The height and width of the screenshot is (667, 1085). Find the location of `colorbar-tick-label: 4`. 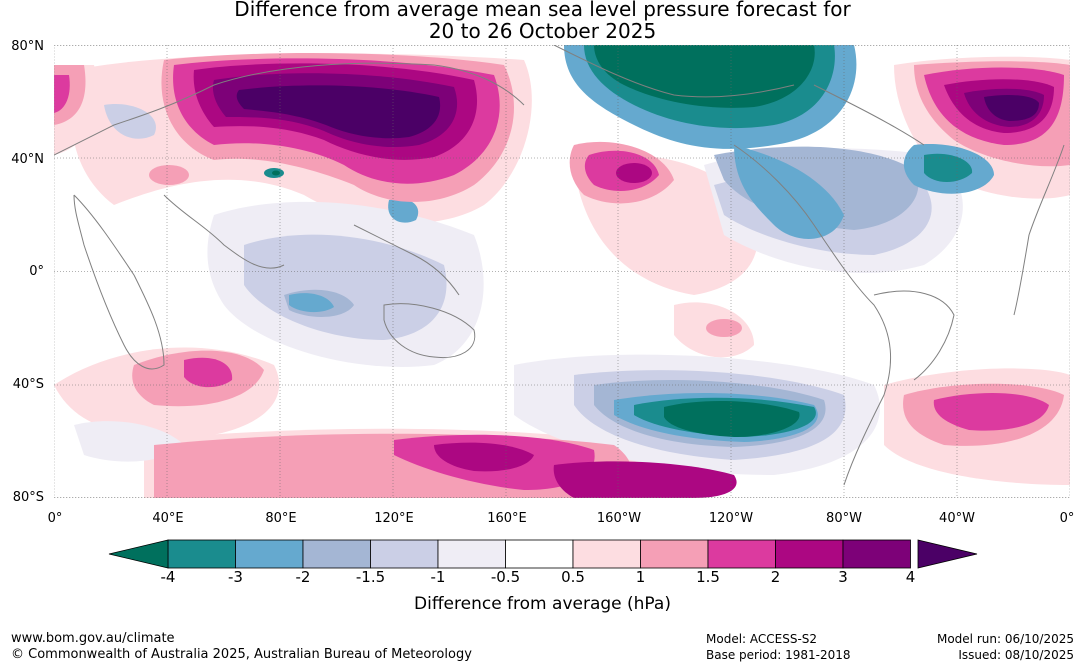

colorbar-tick-label: 4 is located at coordinates (910, 577).